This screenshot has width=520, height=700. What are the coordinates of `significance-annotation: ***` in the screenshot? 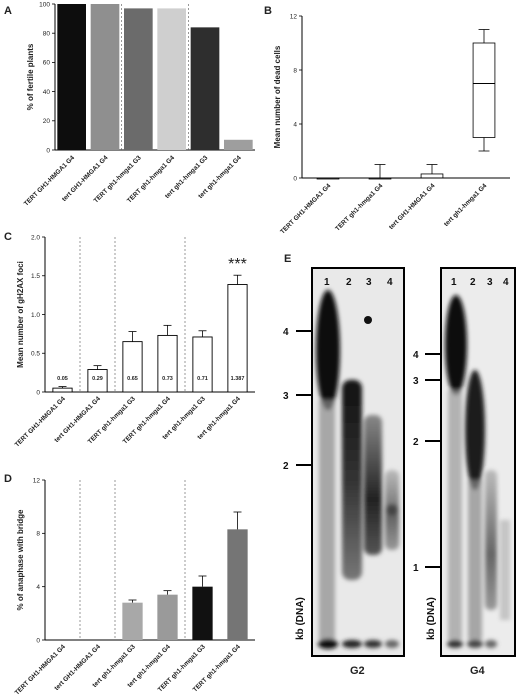 It's located at (237, 264).